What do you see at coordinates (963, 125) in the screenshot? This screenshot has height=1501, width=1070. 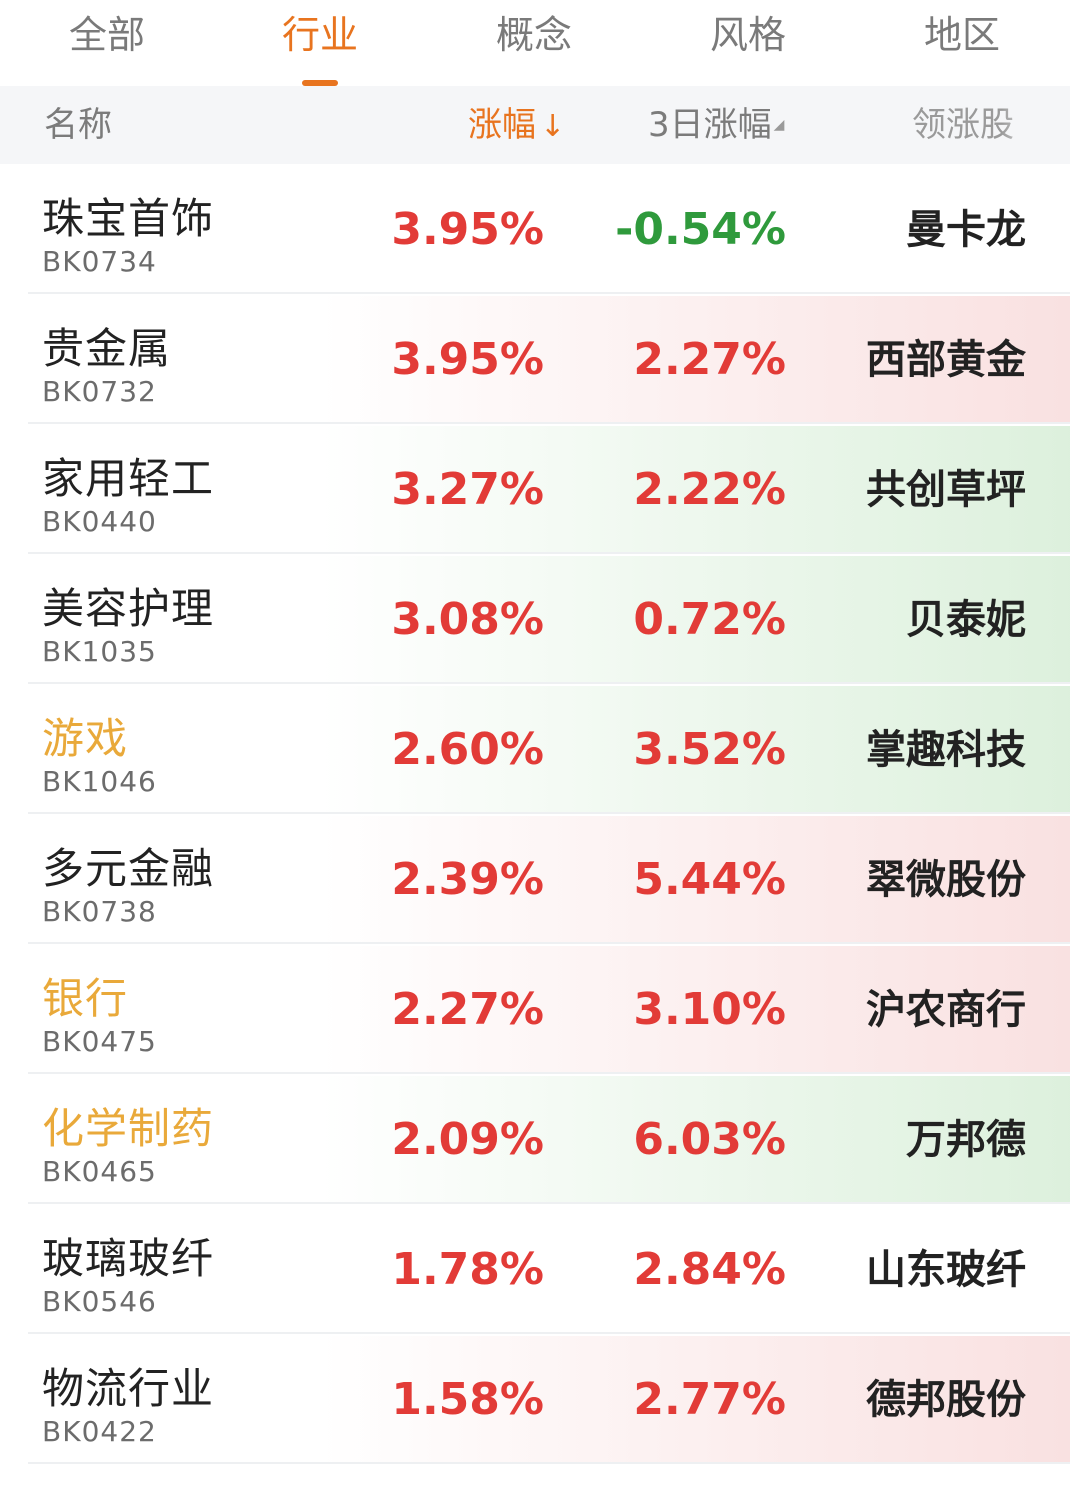 I see `header-leader: 领涨股` at bounding box center [963, 125].